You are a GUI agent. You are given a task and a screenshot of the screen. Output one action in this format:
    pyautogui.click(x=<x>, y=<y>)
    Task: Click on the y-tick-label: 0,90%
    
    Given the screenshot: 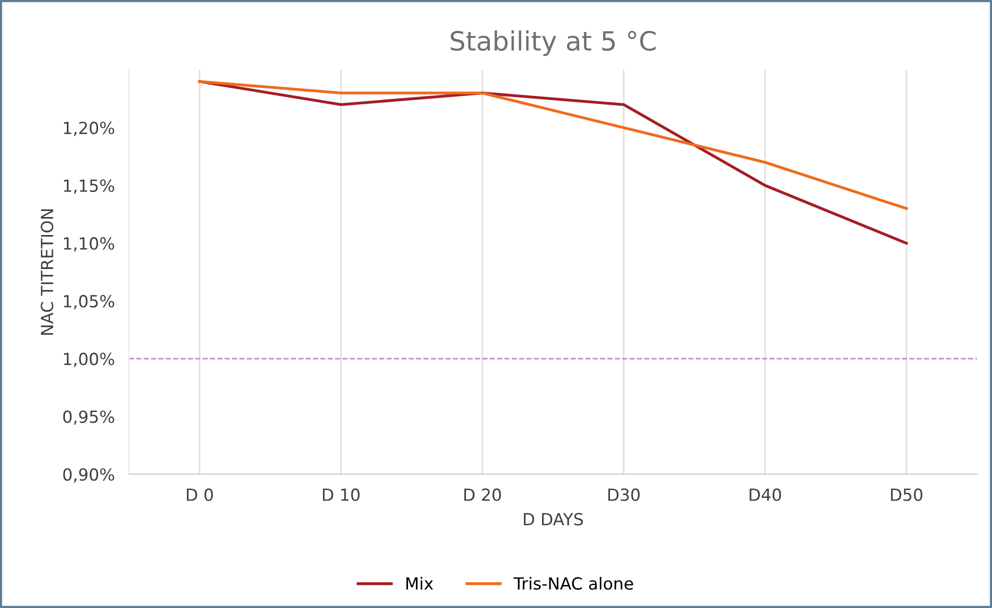 What is the action you would take?
    pyautogui.click(x=88, y=475)
    